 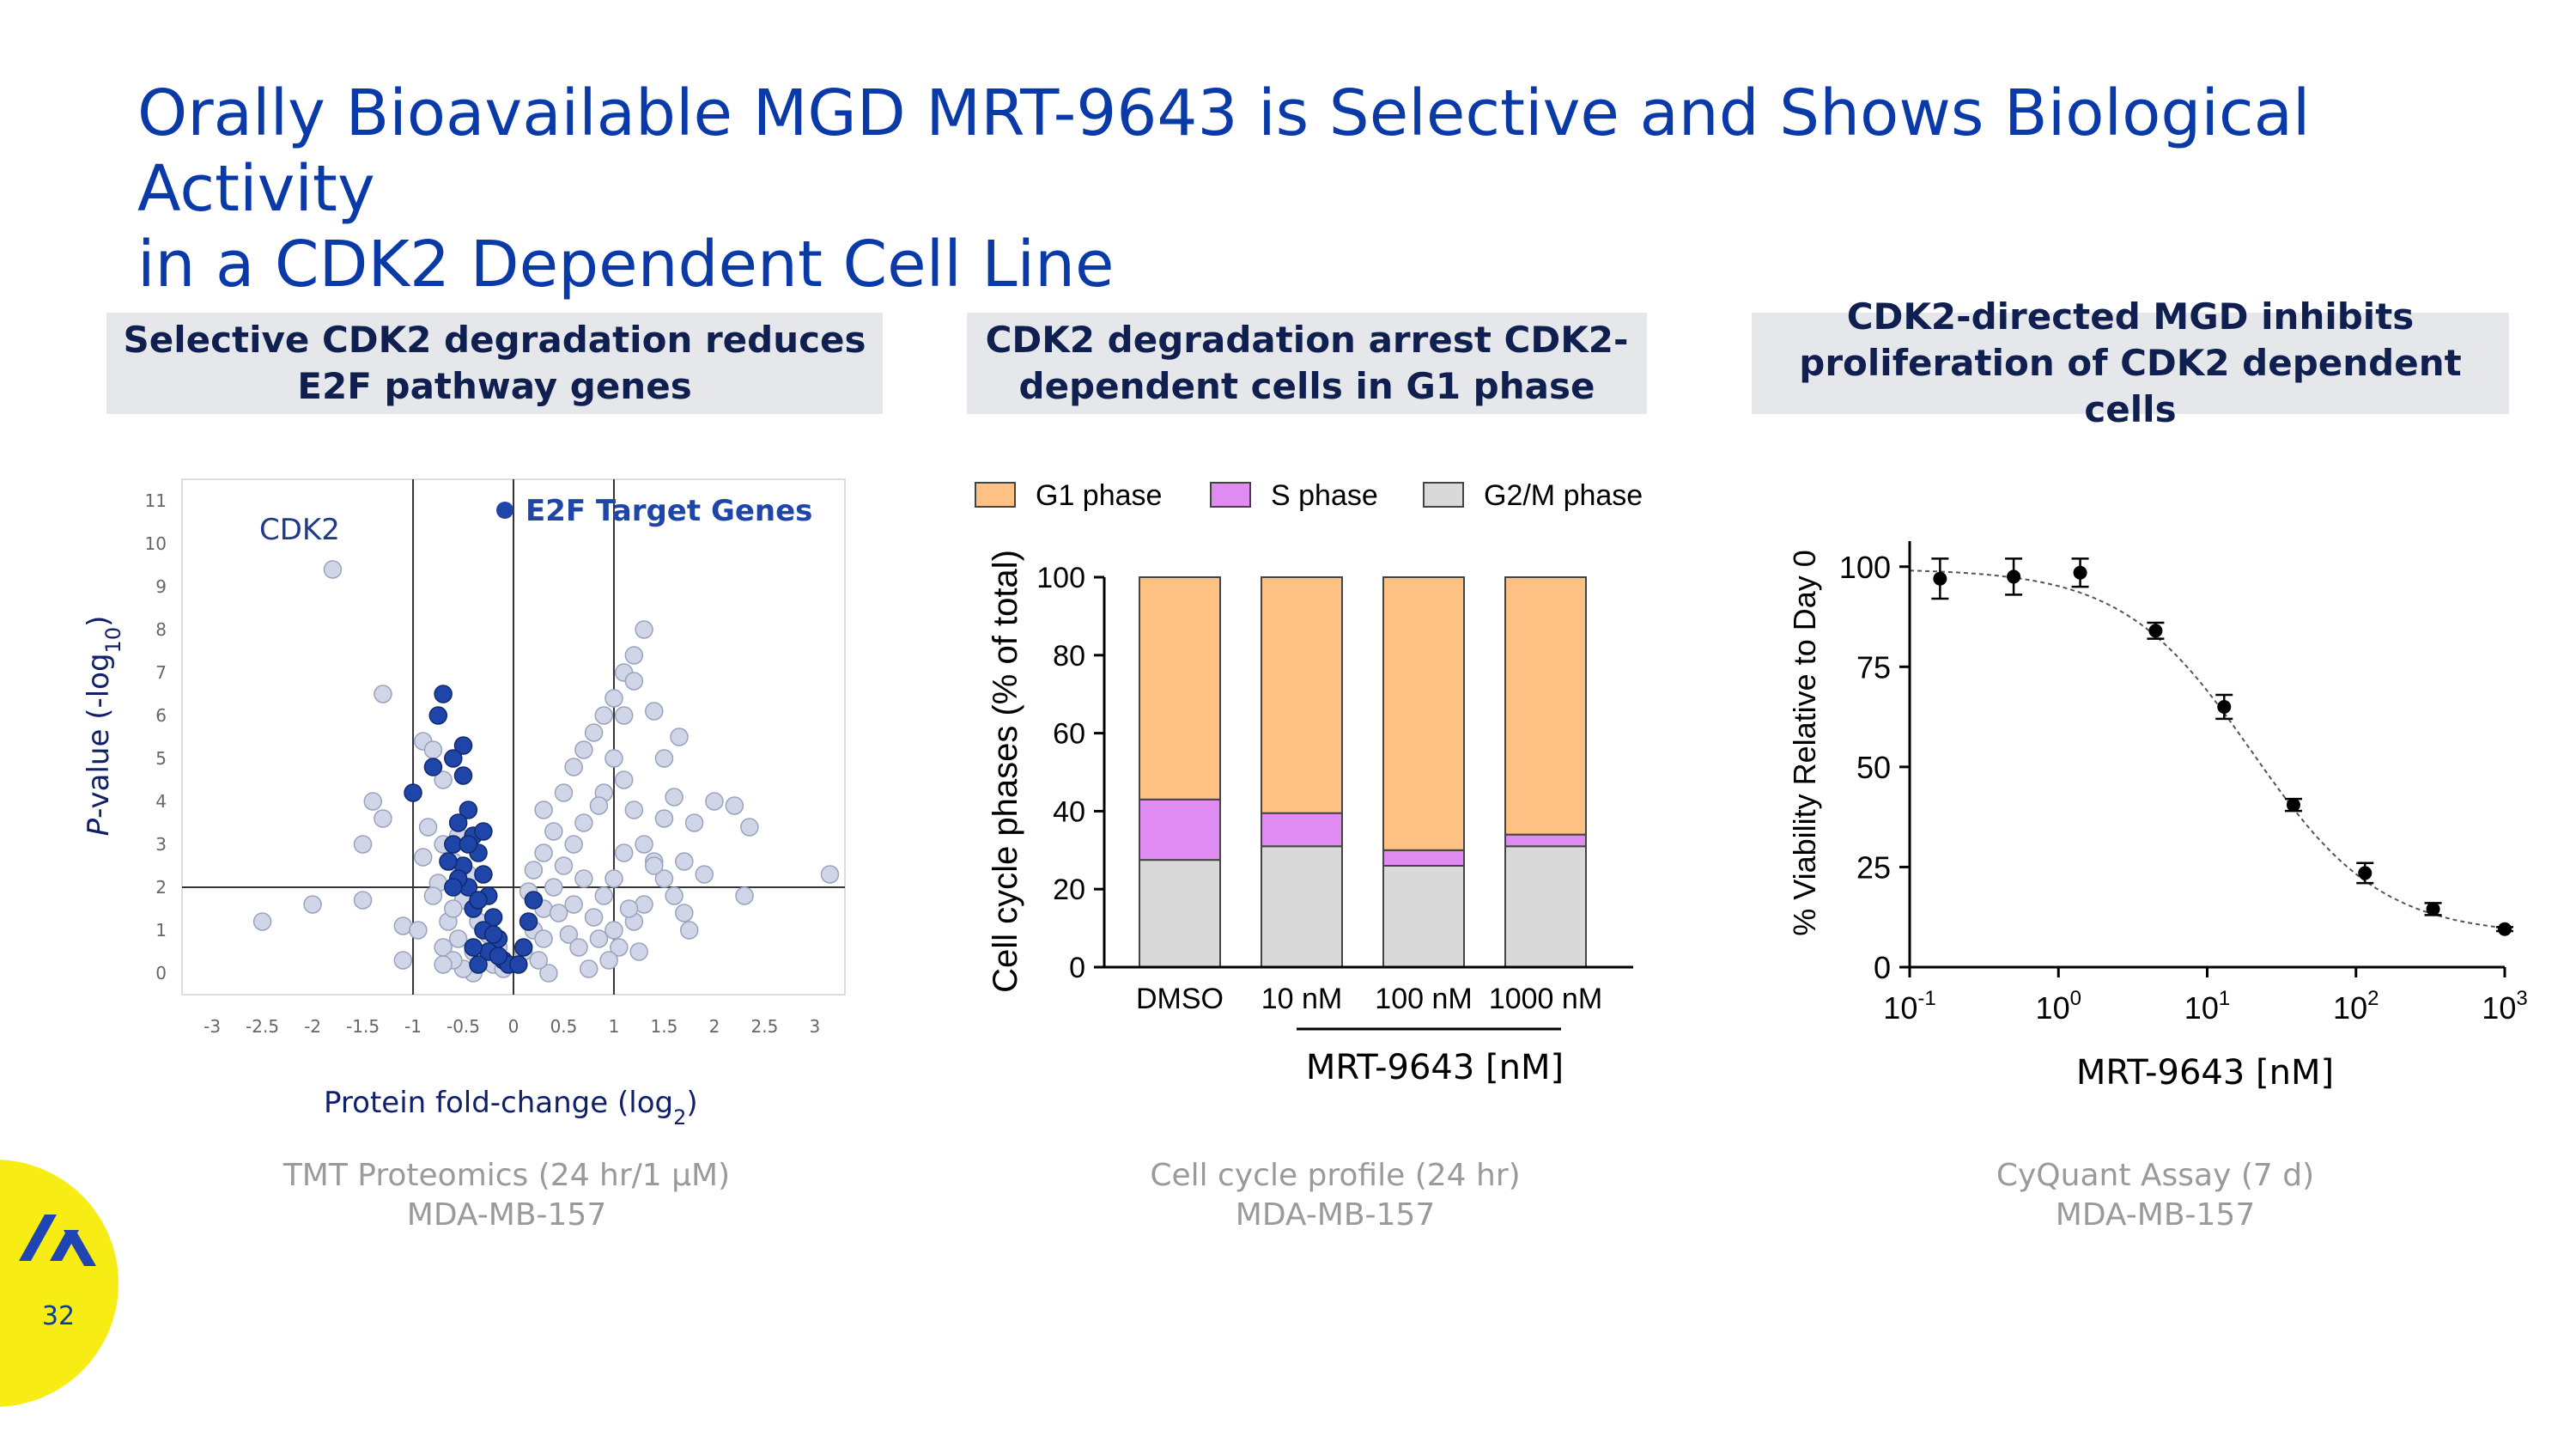 I want to click on y-tick-label: 8, so click(x=161, y=629).